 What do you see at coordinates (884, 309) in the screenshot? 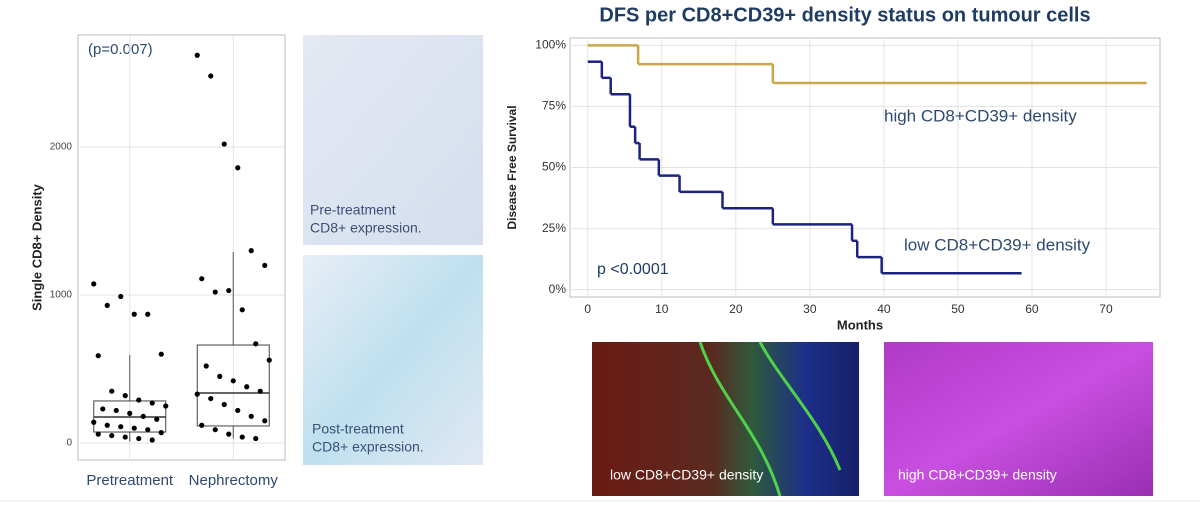
I see `x-tick-label: 40` at bounding box center [884, 309].